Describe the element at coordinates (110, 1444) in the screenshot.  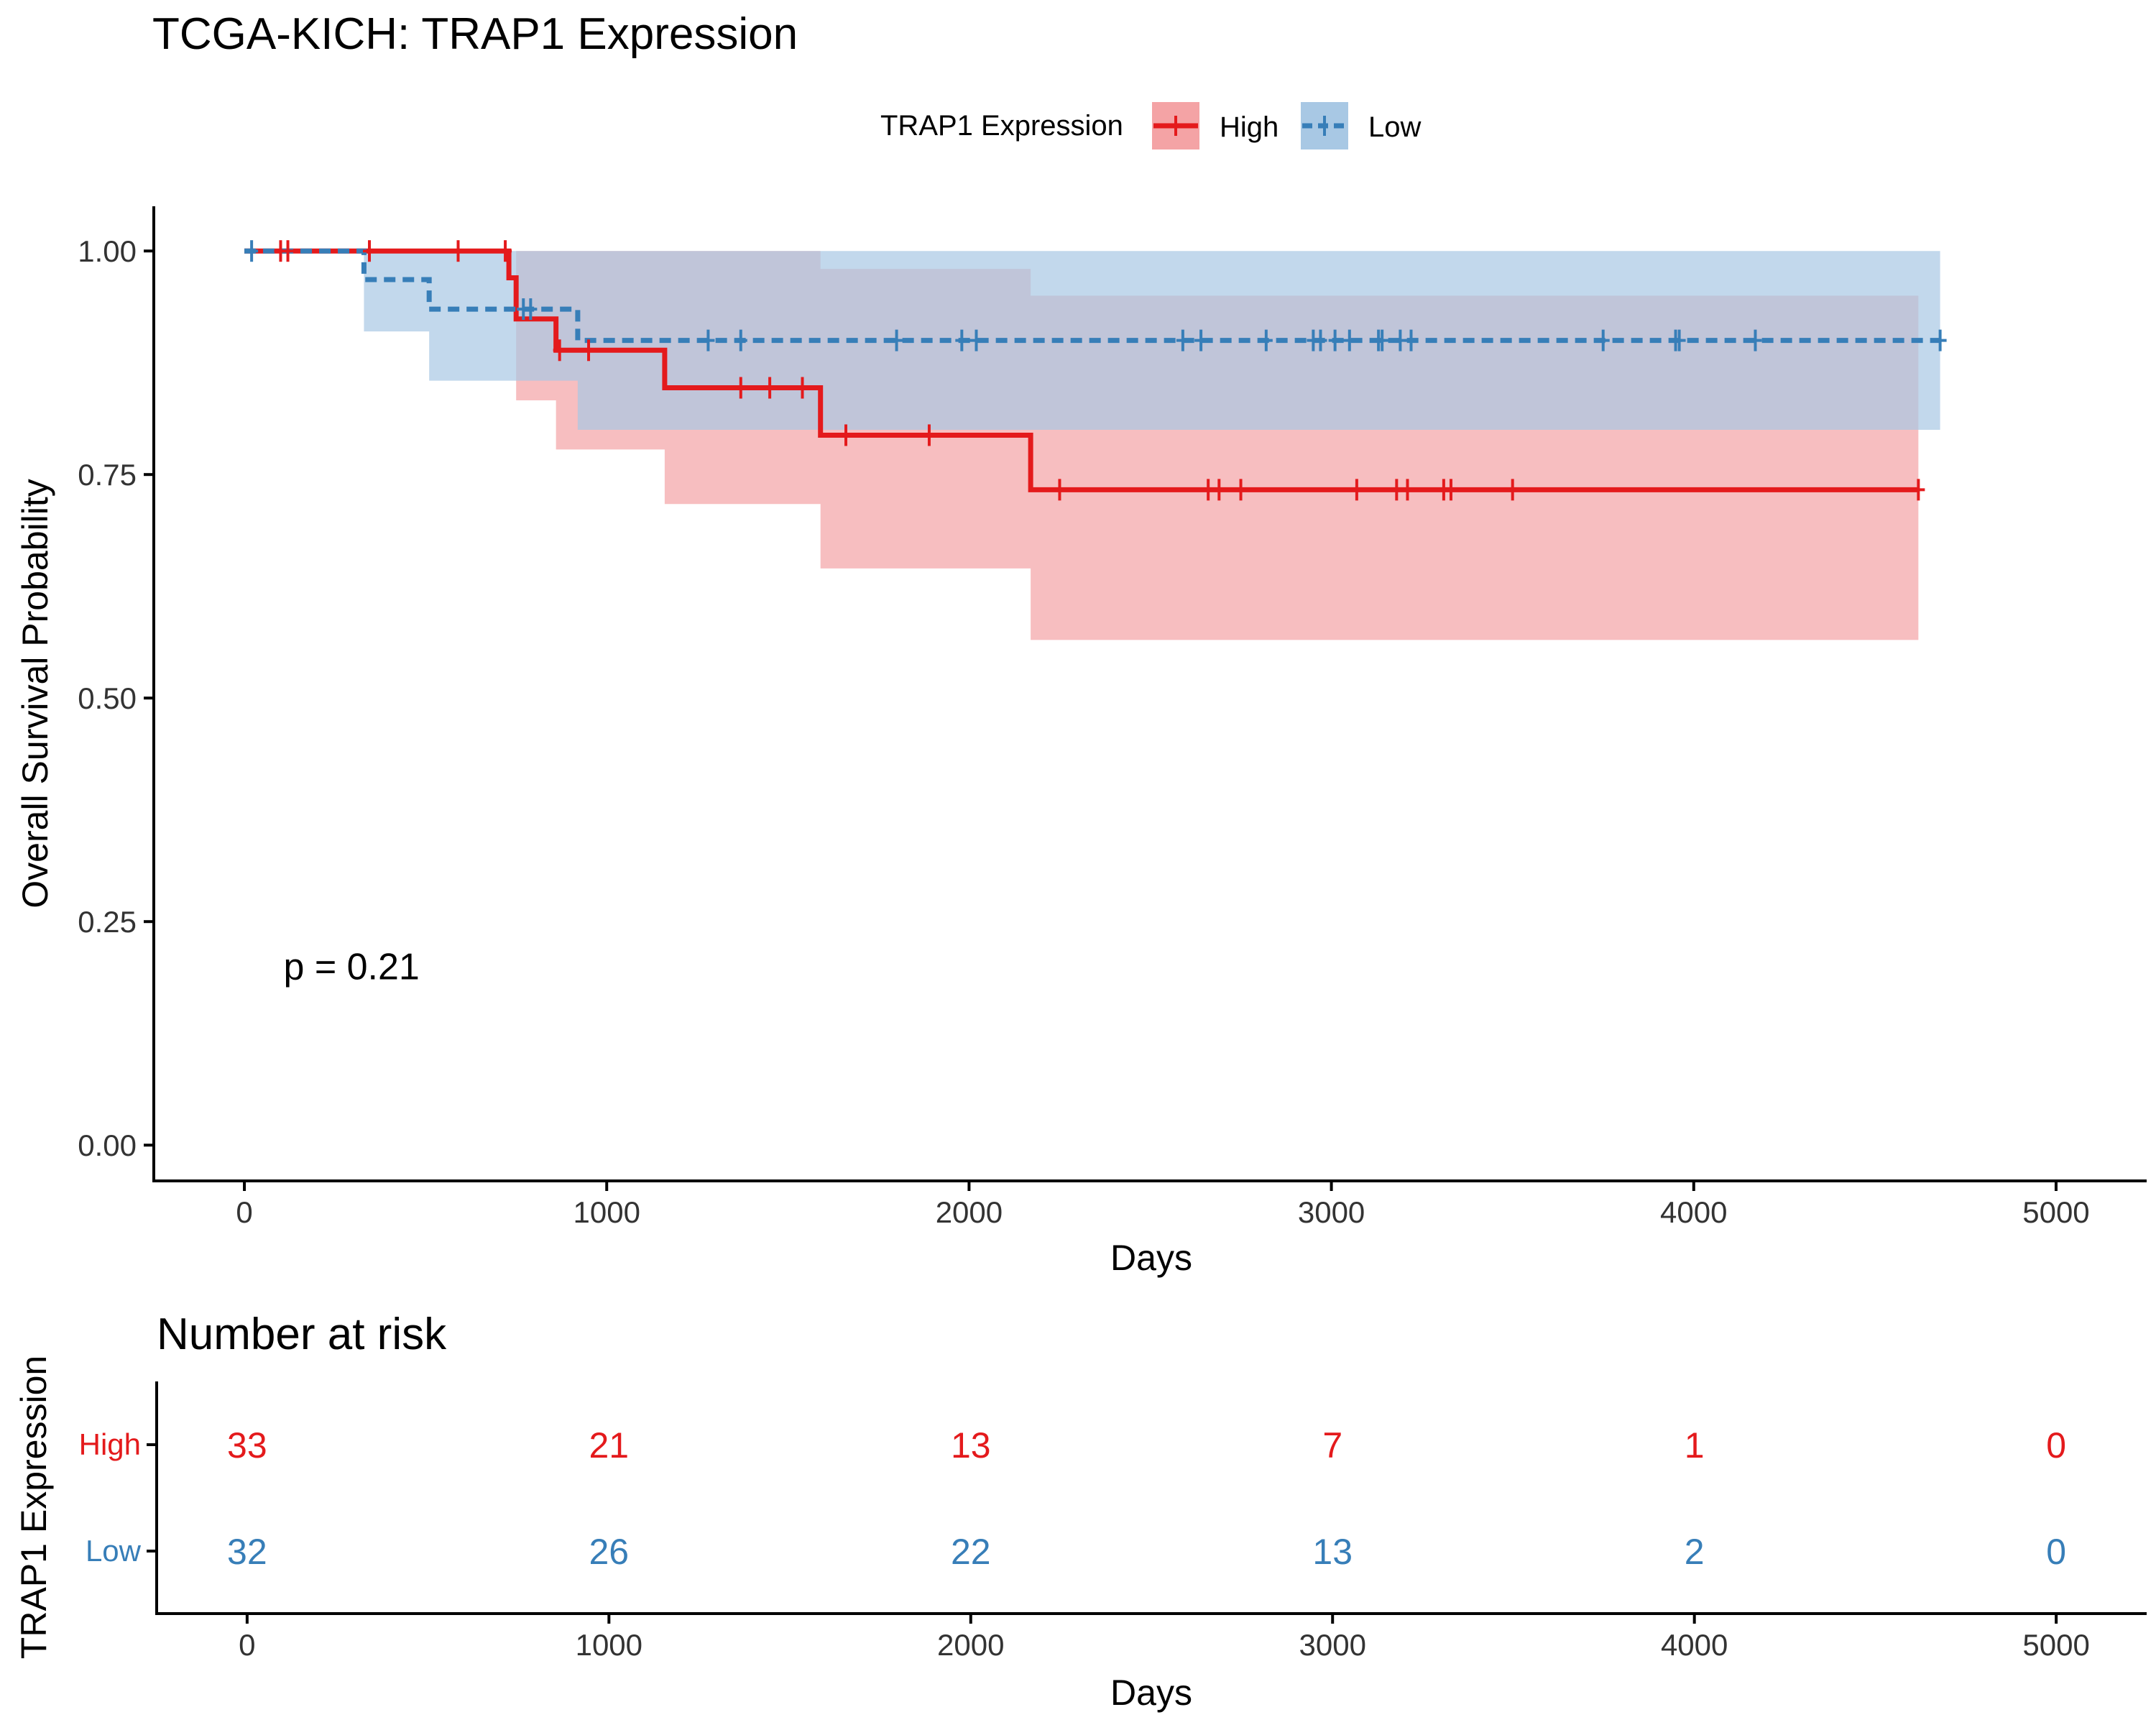
I see `risk-row-label-high: High` at that location.